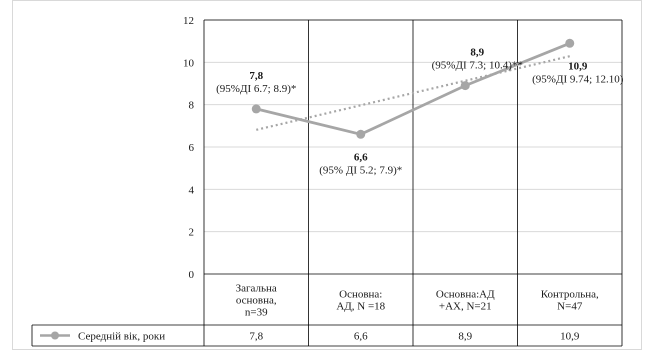 The height and width of the screenshot is (354, 646). I want to click on legend-series-label: Середній вік, роки, so click(121, 337).